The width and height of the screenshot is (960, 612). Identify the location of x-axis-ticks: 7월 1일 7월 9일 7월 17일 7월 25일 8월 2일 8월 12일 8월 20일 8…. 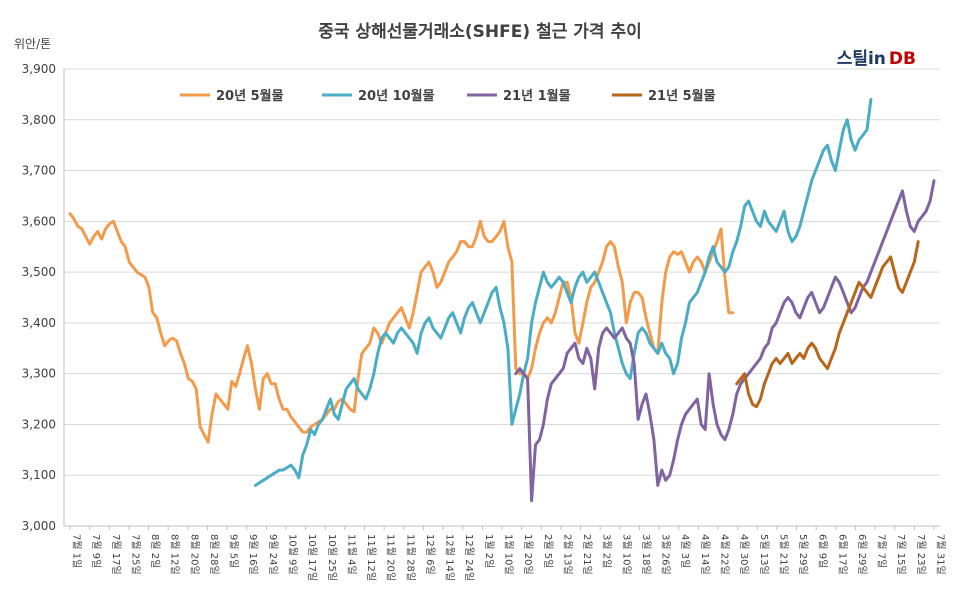
(508, 553).